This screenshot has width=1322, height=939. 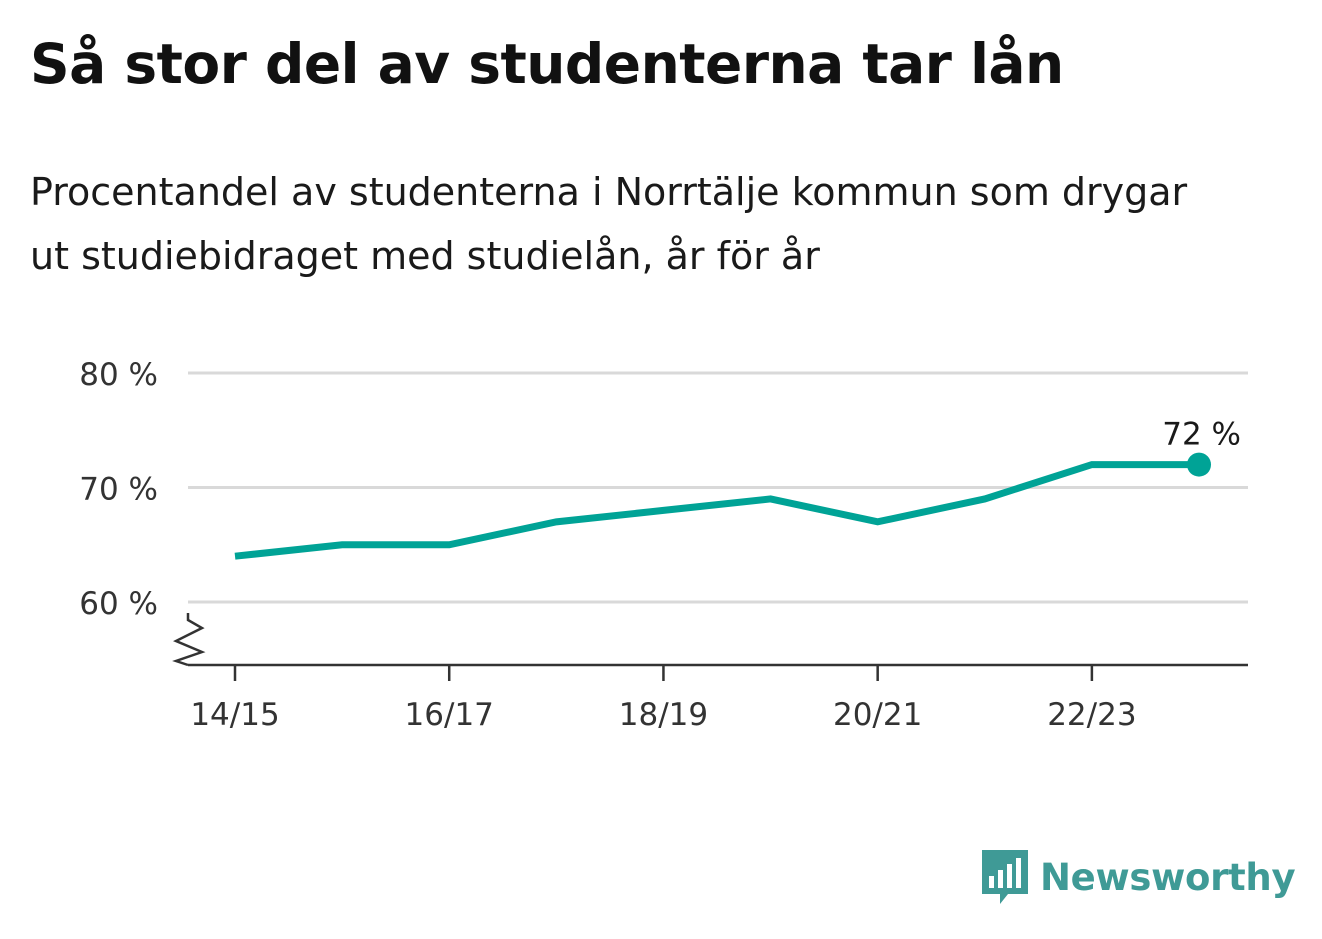 I want to click on y-axis-labels: 80 % 70 % 60 %, so click(x=118, y=489).